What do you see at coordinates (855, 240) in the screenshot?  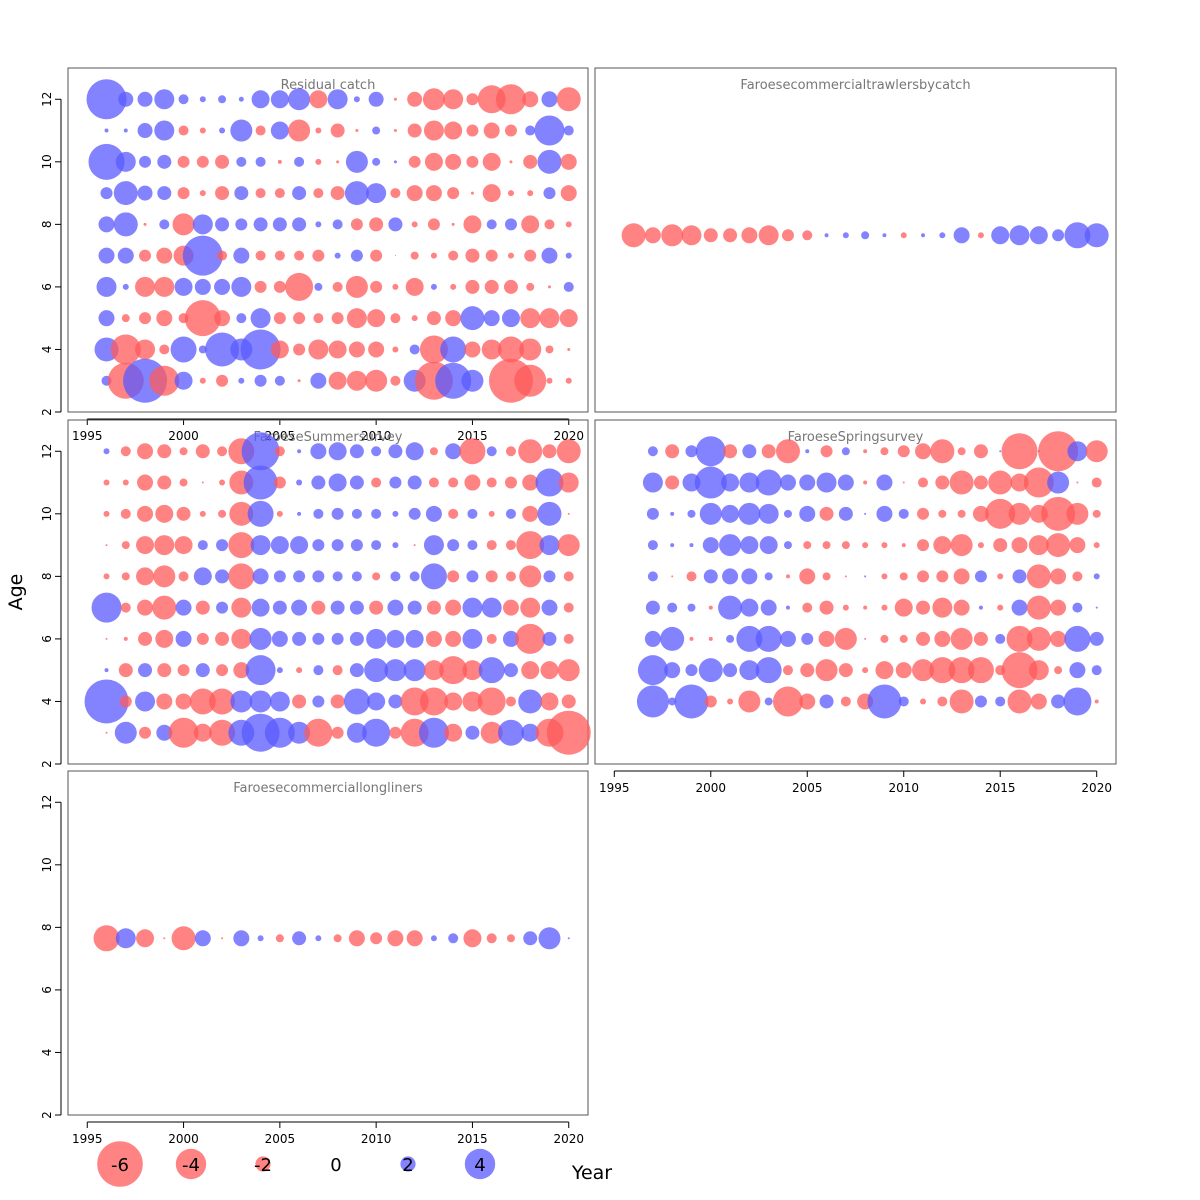 I see `panel-2: Faroesecommercialtrawlersbycatch` at bounding box center [855, 240].